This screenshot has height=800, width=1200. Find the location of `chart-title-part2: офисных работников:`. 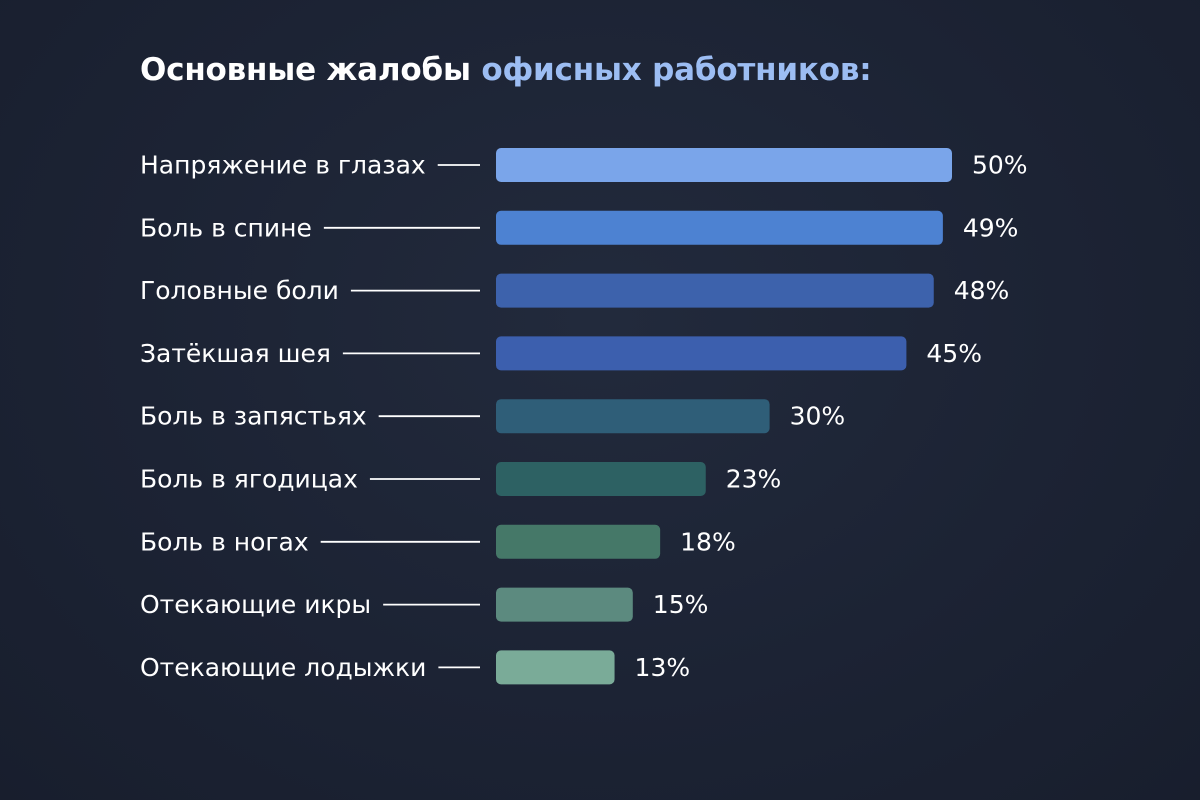

chart-title-part2: офисных работников: is located at coordinates (676, 70).